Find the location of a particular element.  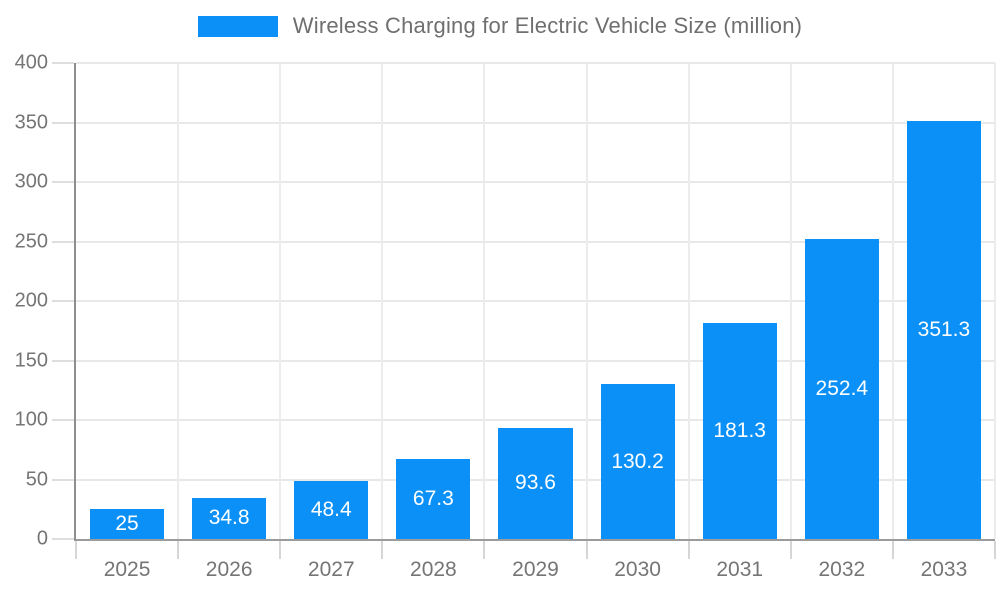

x-axis-label: 2025 is located at coordinates (127, 569).